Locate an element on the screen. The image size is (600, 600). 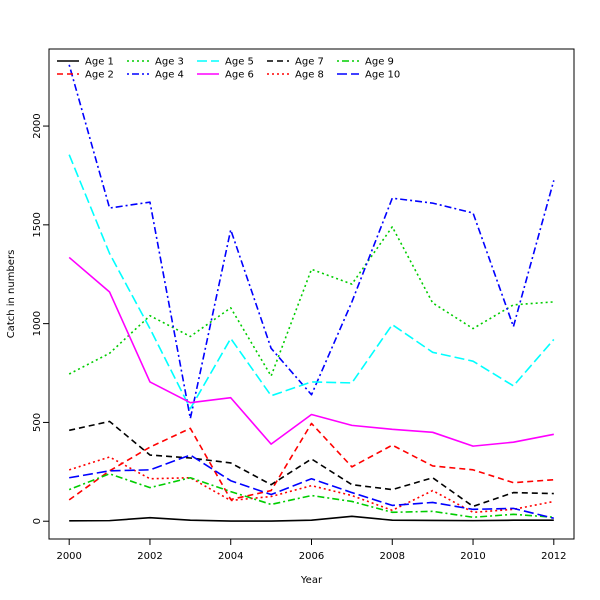
y-axis: 0 500 1000 1500 2000 is located at coordinates (41, 318).